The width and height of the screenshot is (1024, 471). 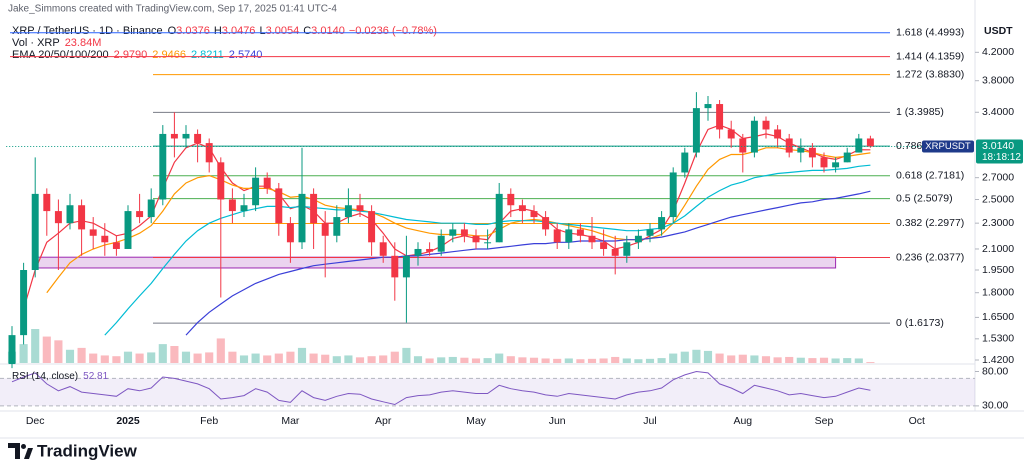 What do you see at coordinates (283, 31) in the screenshot?
I see `ohlc-value: 3.0054` at bounding box center [283, 31].